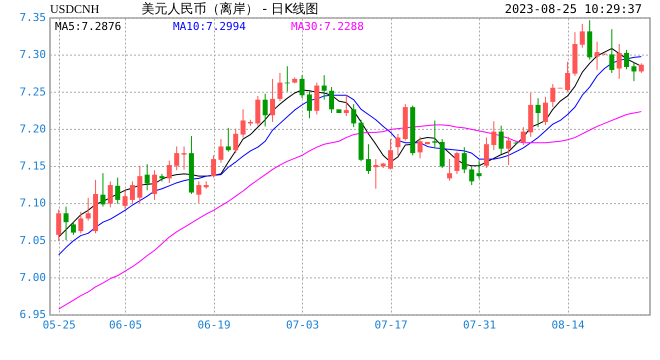 Image resolution: width=660 pixels, height=360 pixels. What do you see at coordinates (33, 314) in the screenshot?
I see `y-tick-label: 6.95` at bounding box center [33, 314].